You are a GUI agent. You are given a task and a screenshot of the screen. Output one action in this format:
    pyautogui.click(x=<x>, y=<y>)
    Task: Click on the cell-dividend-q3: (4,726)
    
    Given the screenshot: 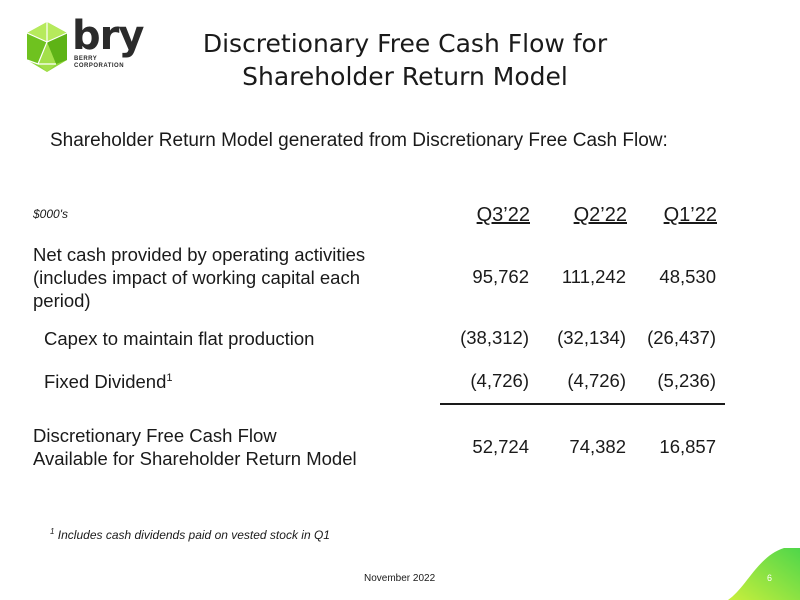 What is the action you would take?
    pyautogui.click(x=499, y=380)
    